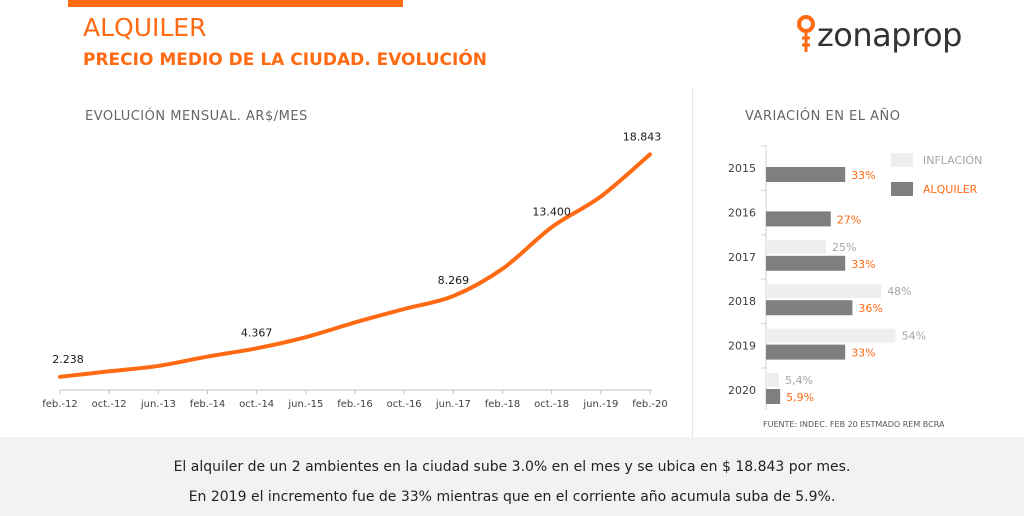  I want to click on data-label: 4.367, so click(257, 332).